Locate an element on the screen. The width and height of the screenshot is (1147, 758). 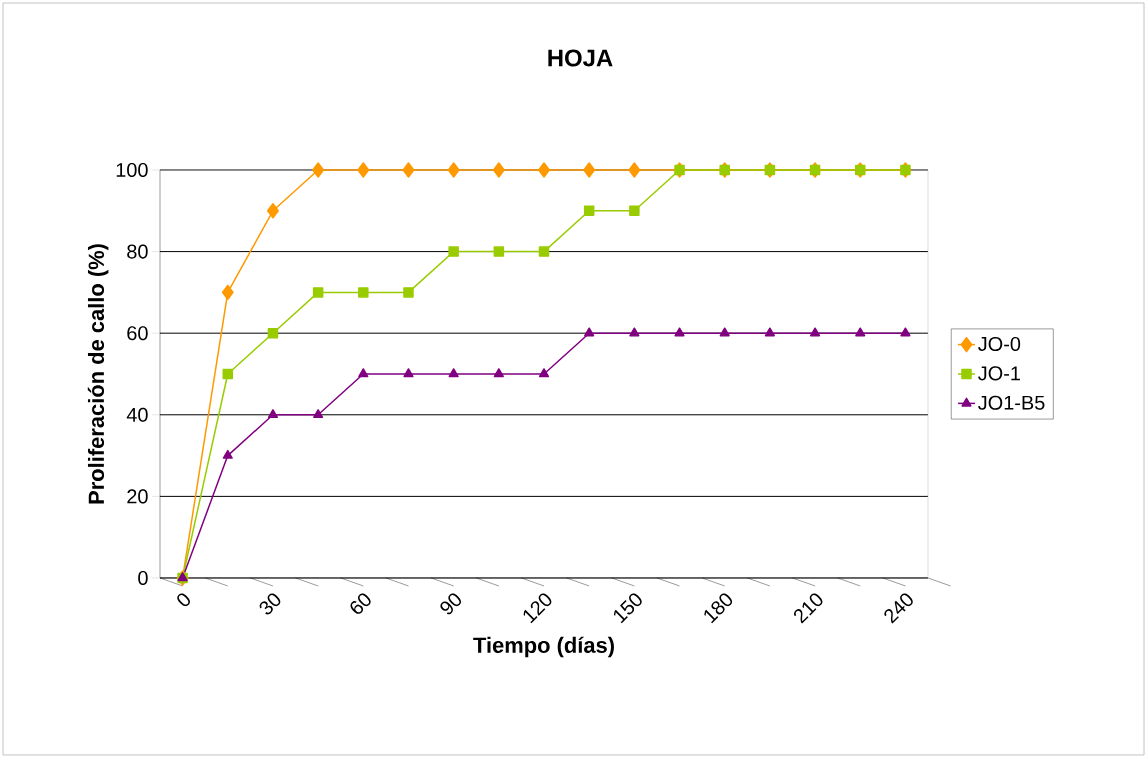
x-axis-title: Tiempo (días) is located at coordinates (543, 647).